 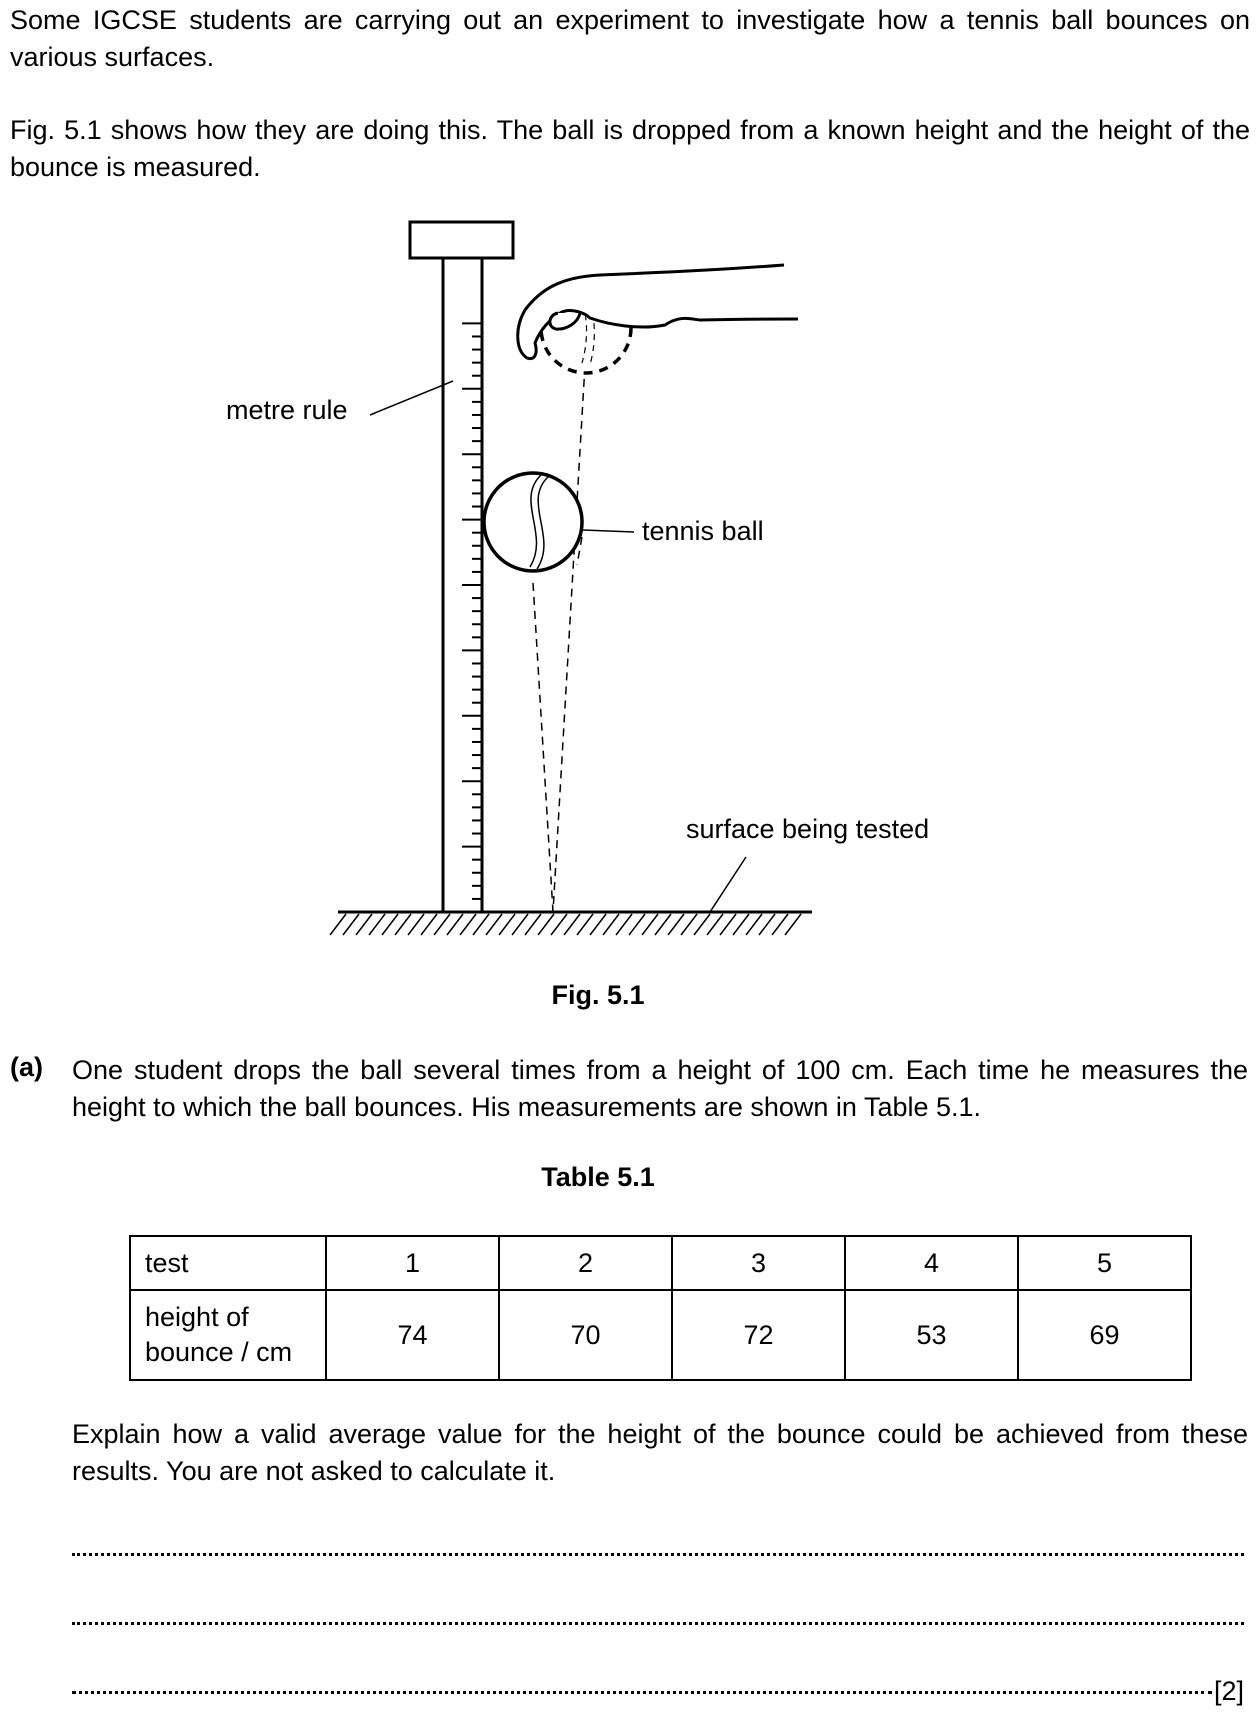 I want to click on trajectory-lines, so click(x=559, y=638).